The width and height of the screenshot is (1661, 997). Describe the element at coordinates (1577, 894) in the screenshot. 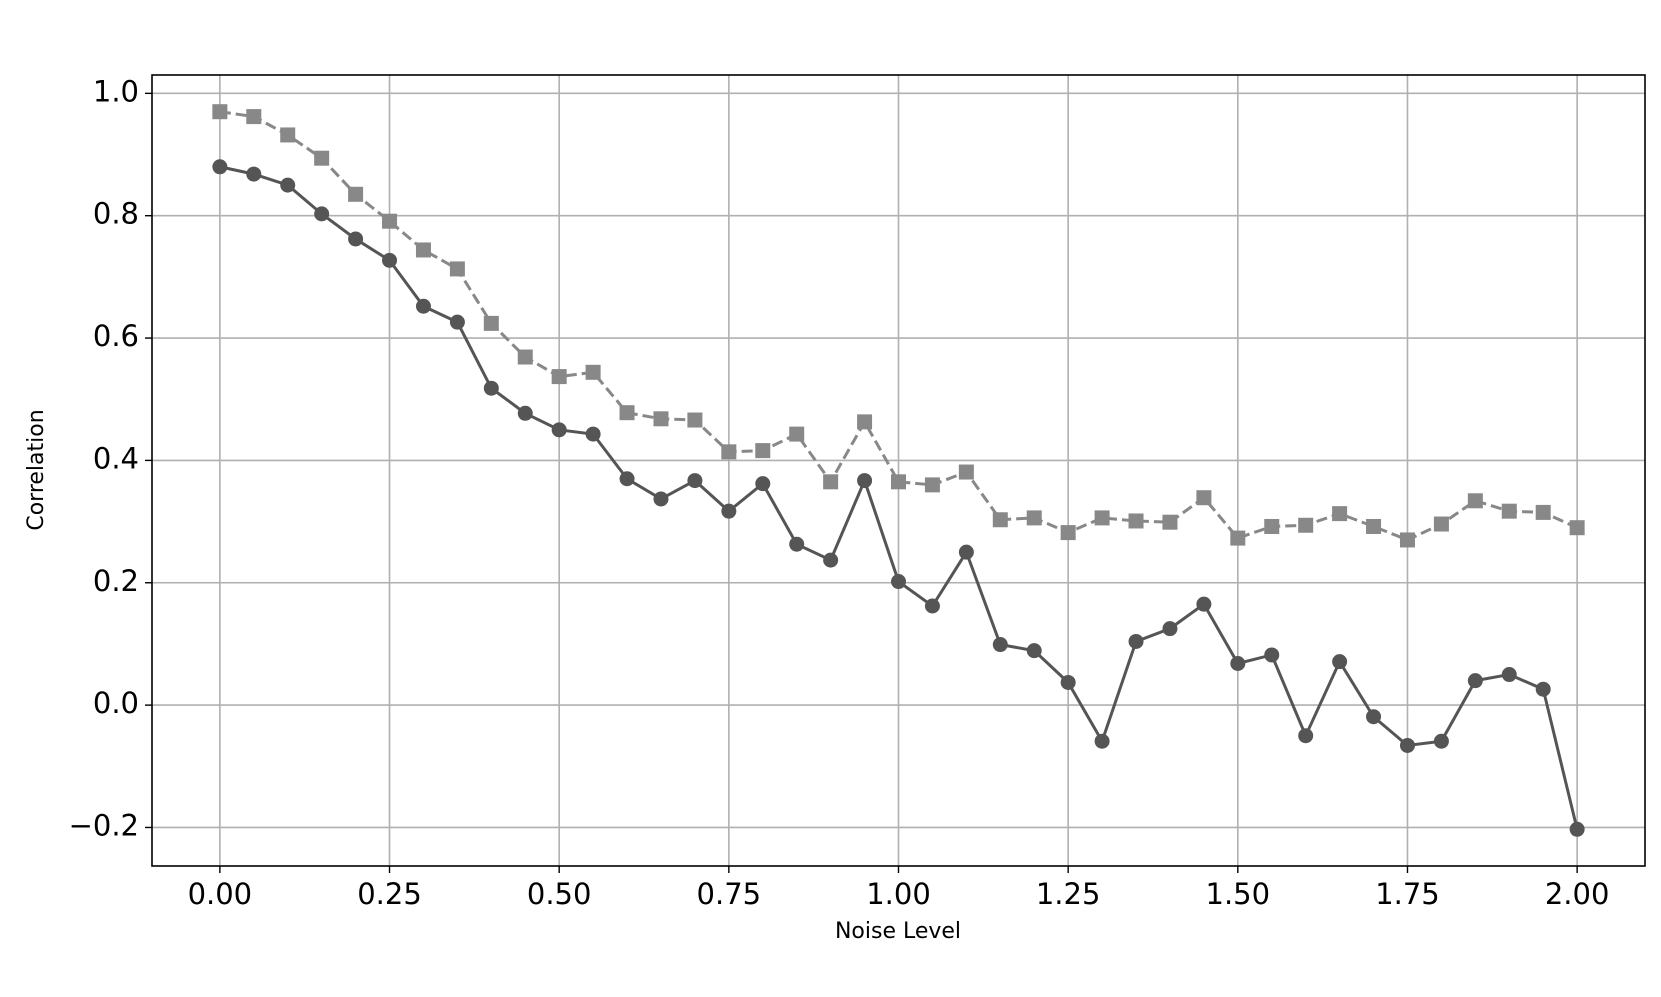

I see `x-tick-label: 2.00` at that location.